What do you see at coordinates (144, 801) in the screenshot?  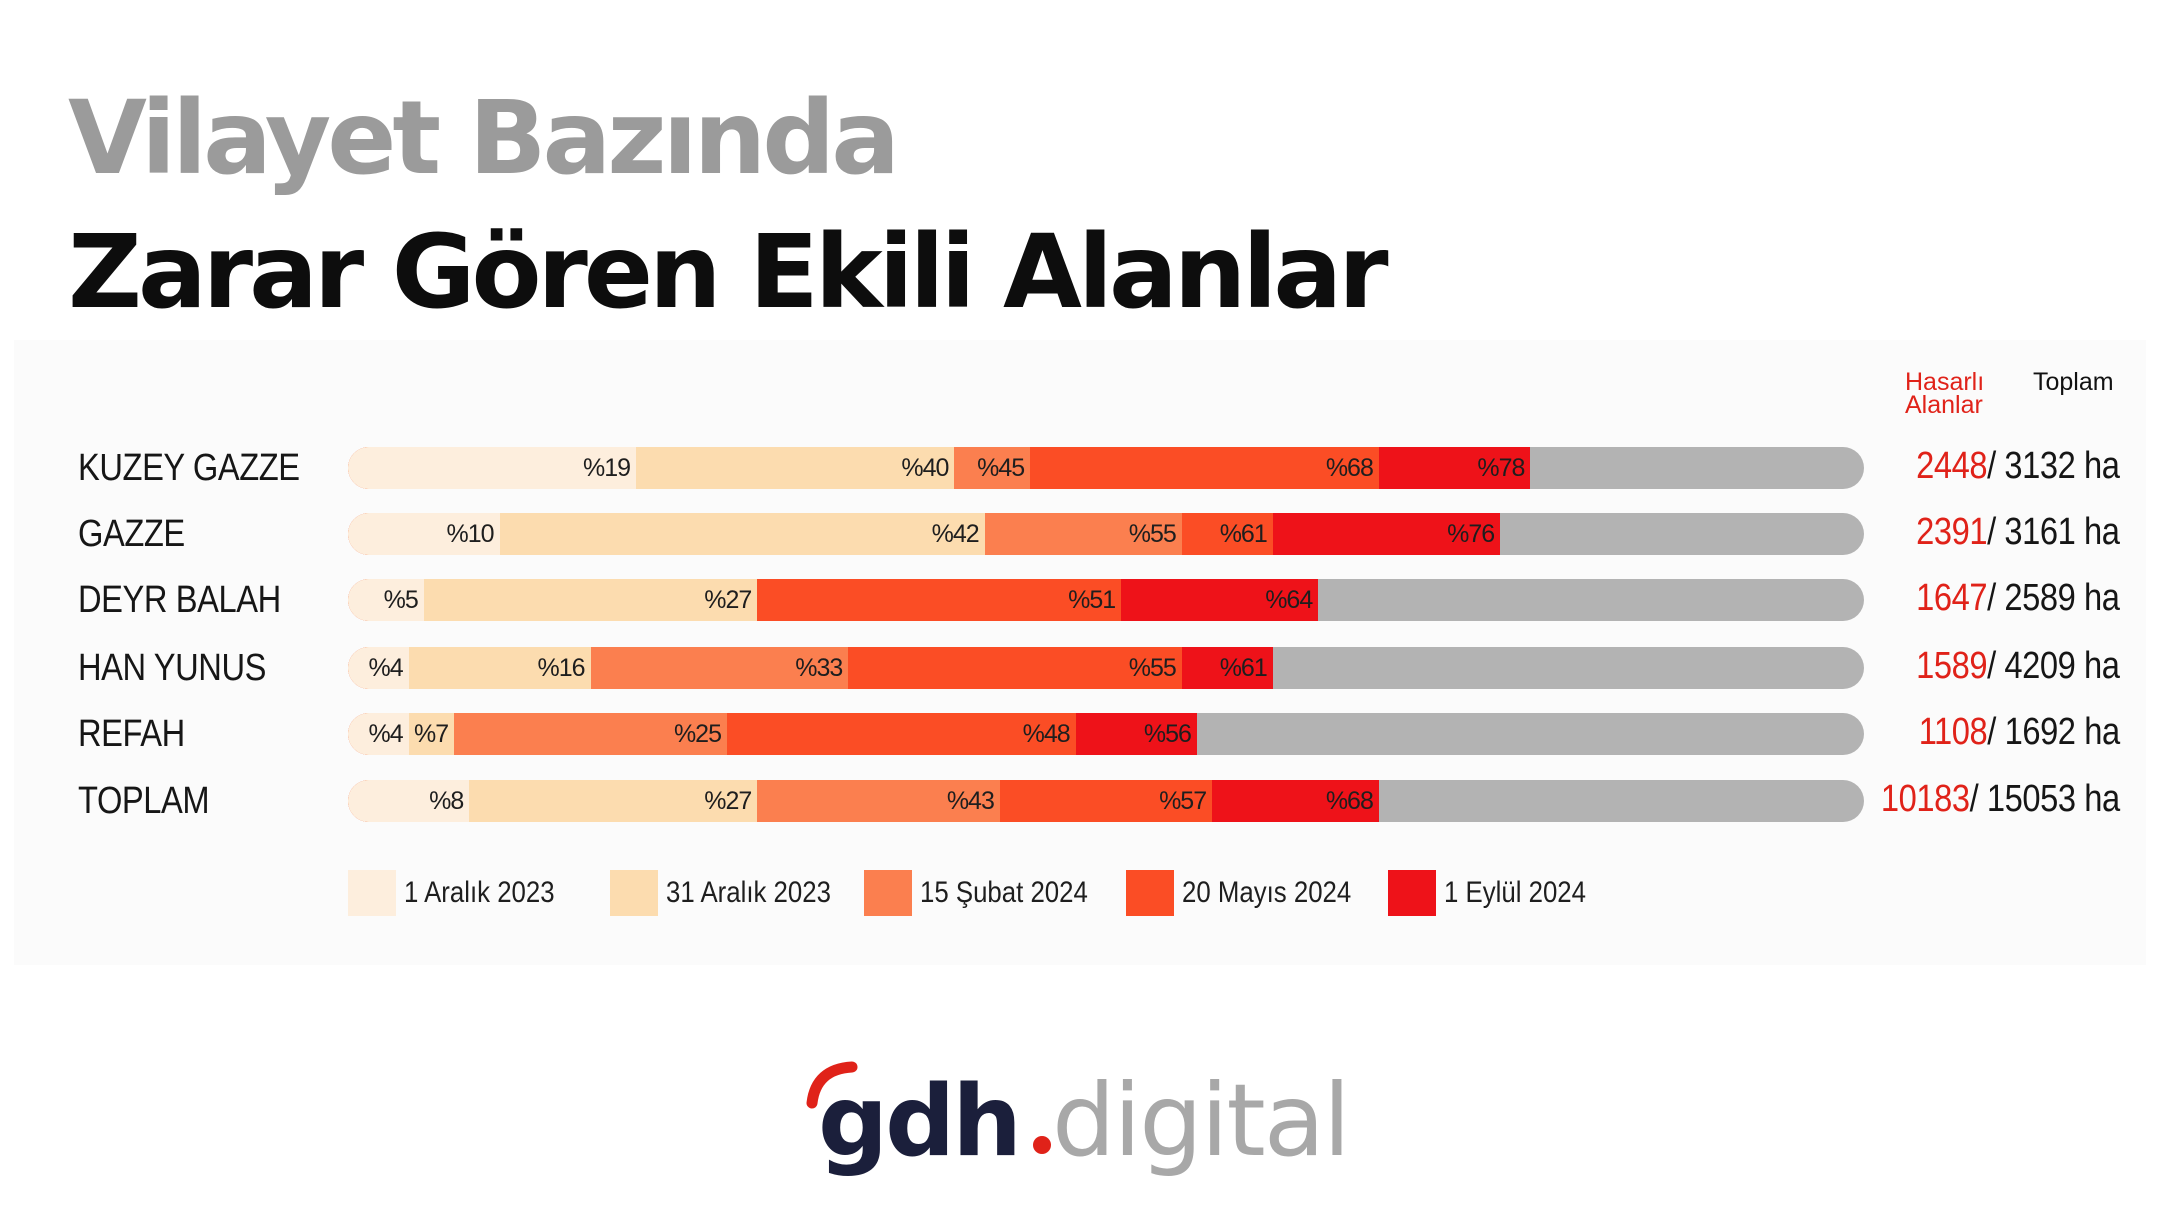 I see `region-label: TOPLAM` at bounding box center [144, 801].